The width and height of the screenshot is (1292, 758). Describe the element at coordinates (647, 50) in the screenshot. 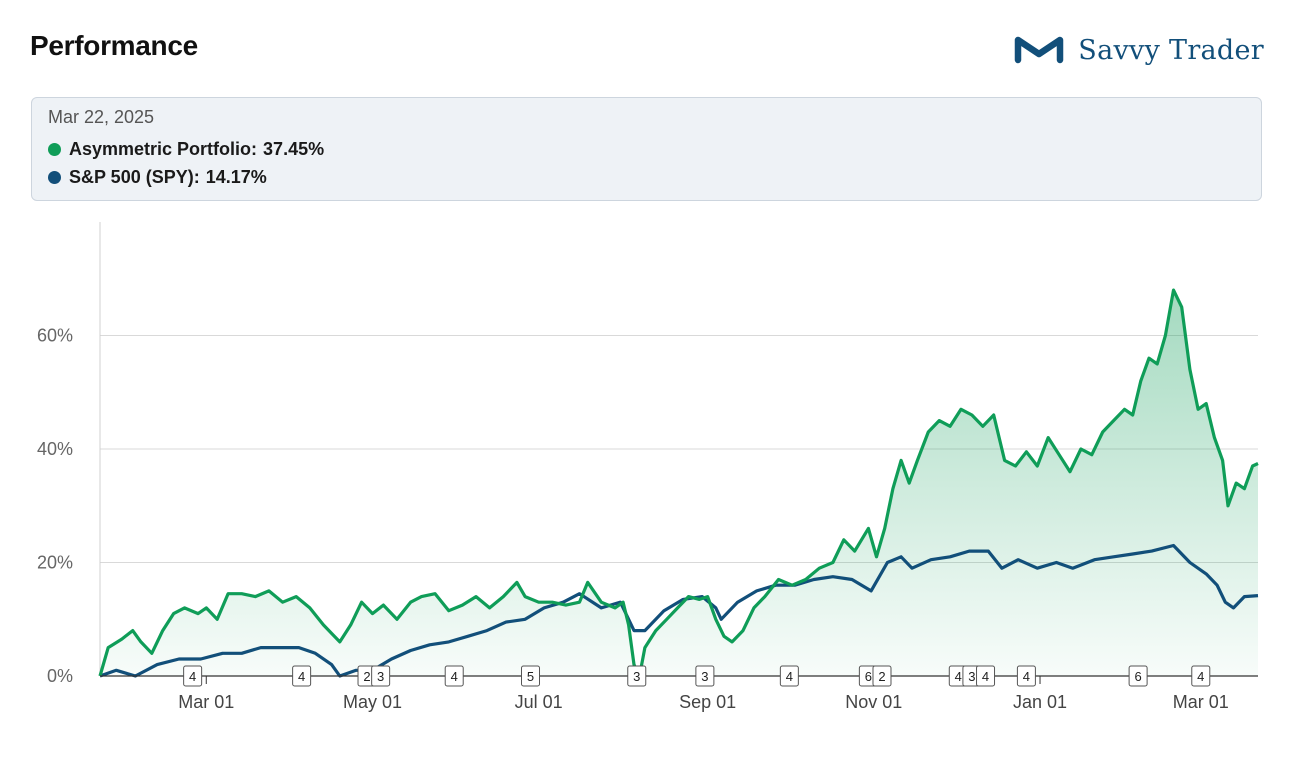

I see `header: Performance Savvy Trader` at that location.